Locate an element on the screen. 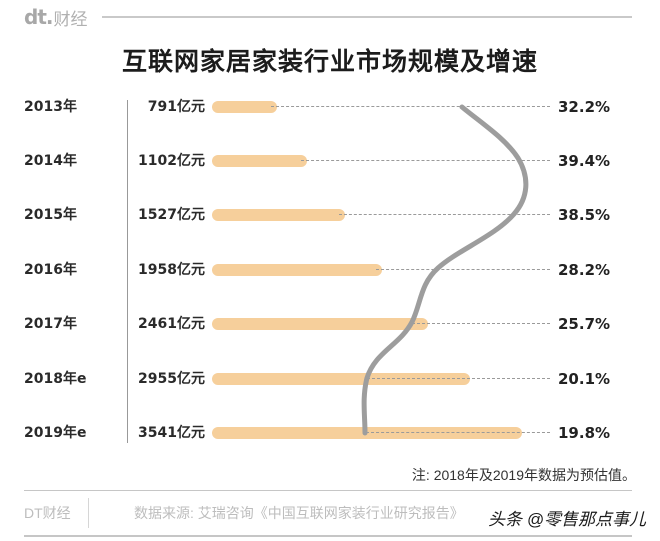  growth-rate-label: 25.7% is located at coordinates (584, 324).